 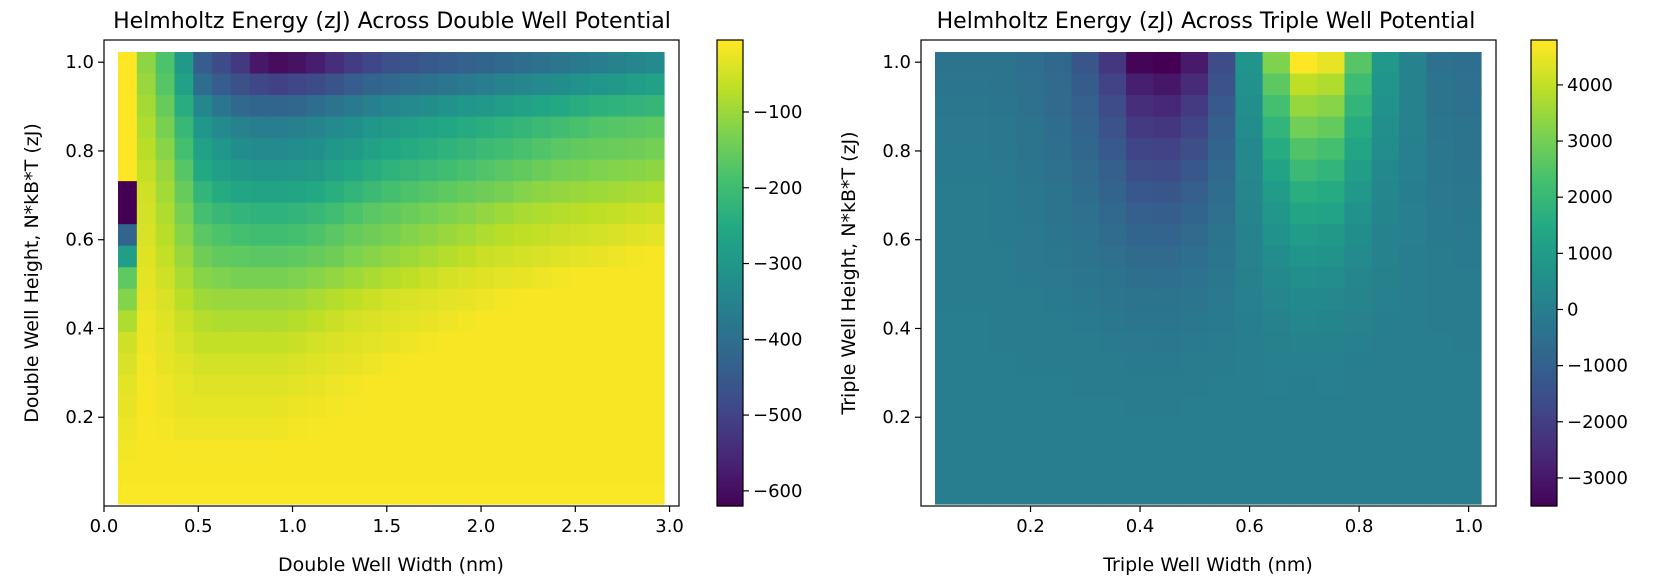 I want to click on colorbar-frame, so click(x=730, y=273).